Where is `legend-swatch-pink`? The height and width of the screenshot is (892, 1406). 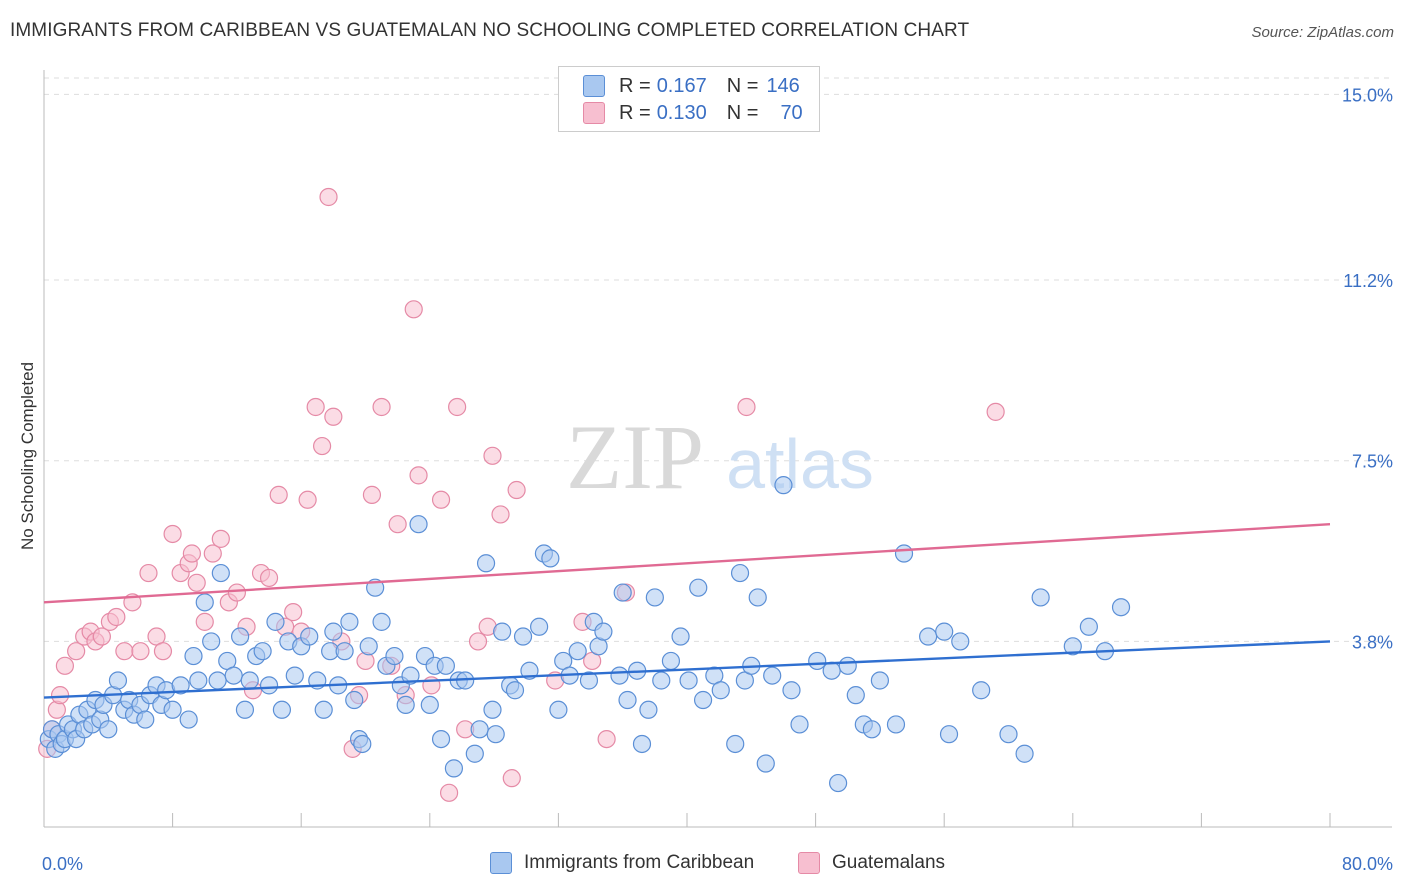
legend-swatch-pink is located at coordinates (594, 113).